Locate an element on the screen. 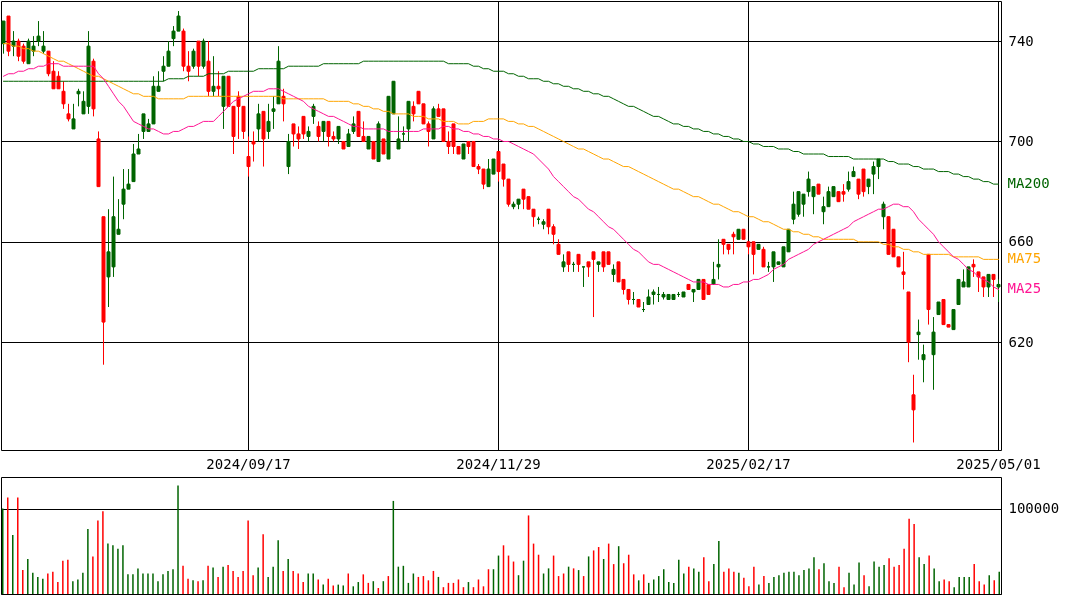 The height and width of the screenshot is (600, 1065). y-tick-label: 660 is located at coordinates (1021, 241).